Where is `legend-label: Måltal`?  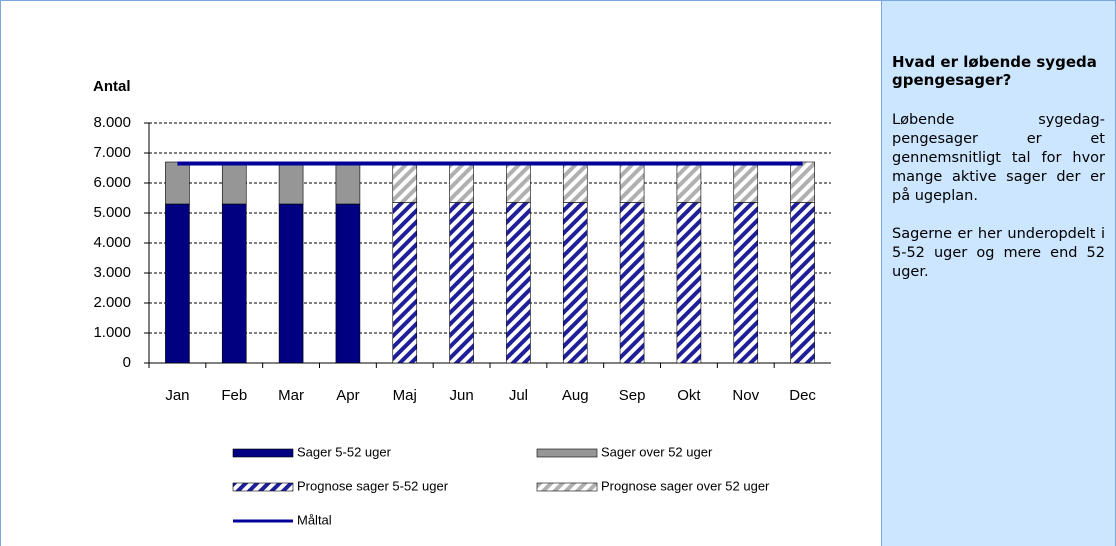 legend-label: Måltal is located at coordinates (314, 519).